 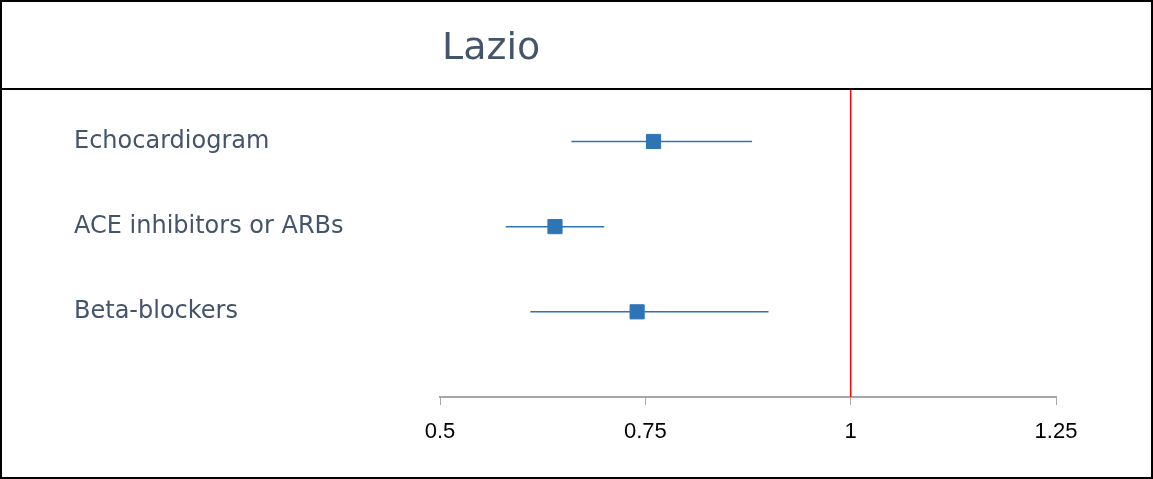 What do you see at coordinates (209, 224) in the screenshot?
I see `y-tick-label: ACE inhibitors or ARBs` at bounding box center [209, 224].